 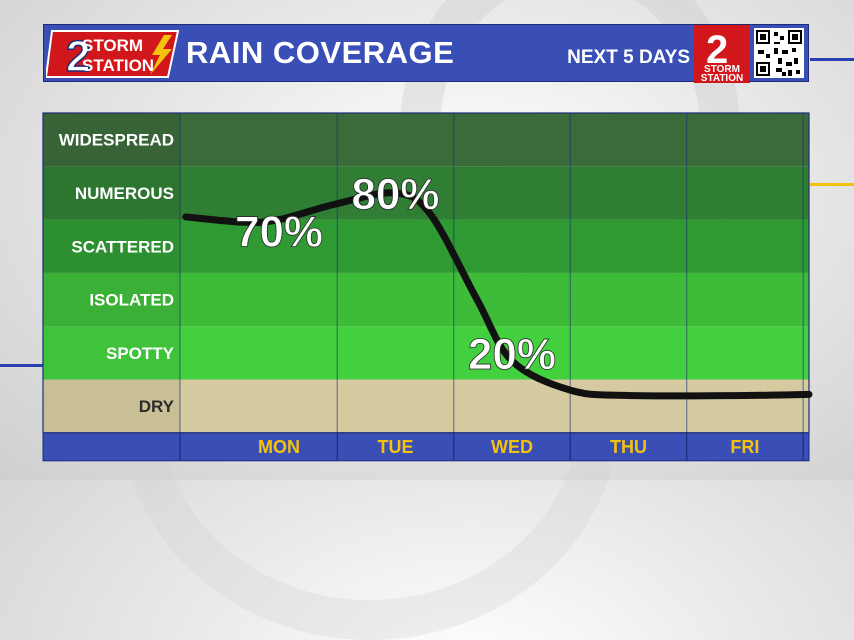 What do you see at coordinates (124, 193) in the screenshot?
I see `level-label-numerous: NUMEROUS` at bounding box center [124, 193].